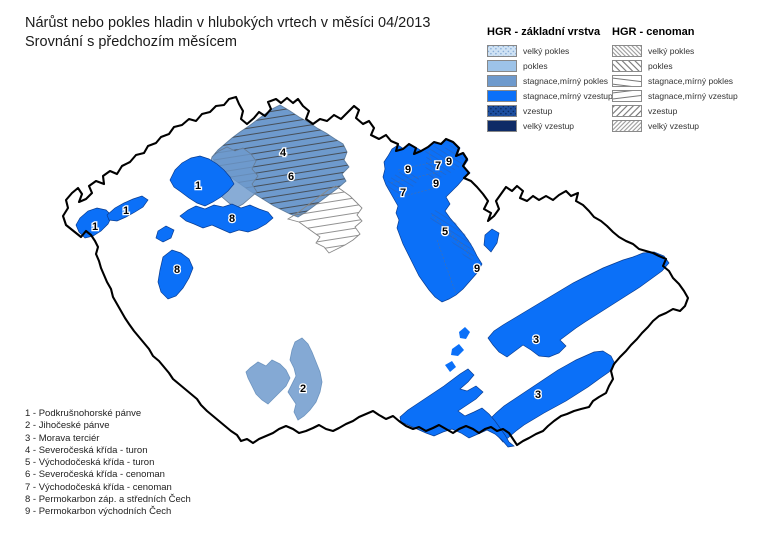 This screenshot has height=538, width=760. I want to click on region-3-southwest-band, so click(457, 408).